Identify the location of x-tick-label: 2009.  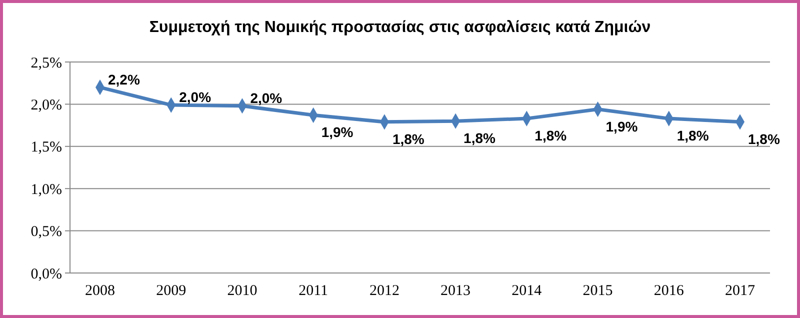
(171, 291).